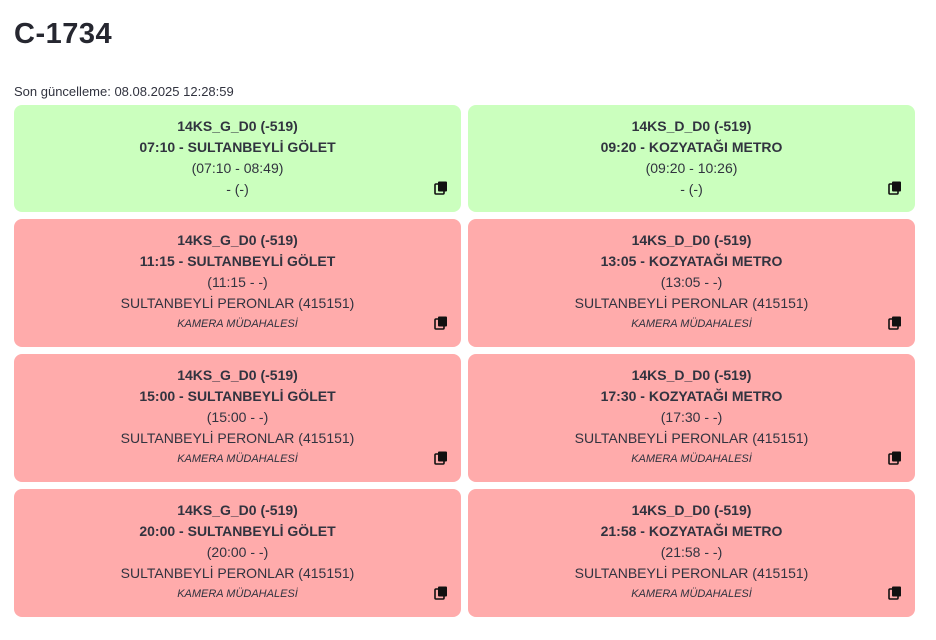 The width and height of the screenshot is (936, 640). I want to click on trip-departure: 17:30 - KOZYATAĞI METRO, so click(691, 396).